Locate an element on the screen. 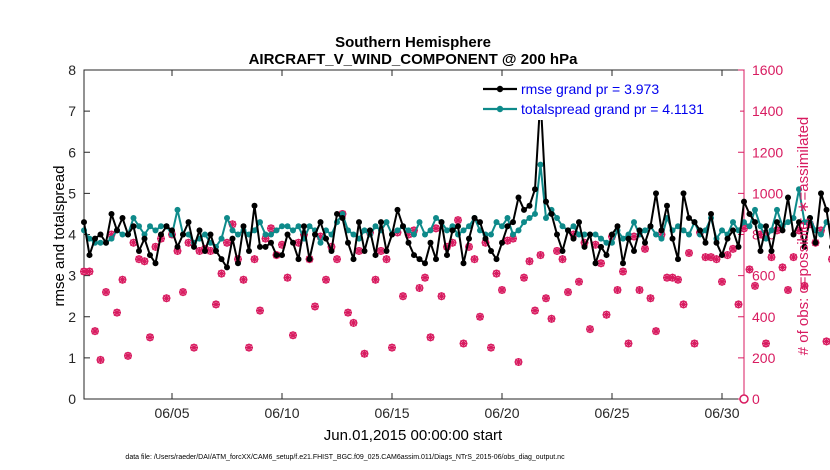 This screenshot has width=830, height=470. x-tick-label: 06/30 is located at coordinates (721, 413).